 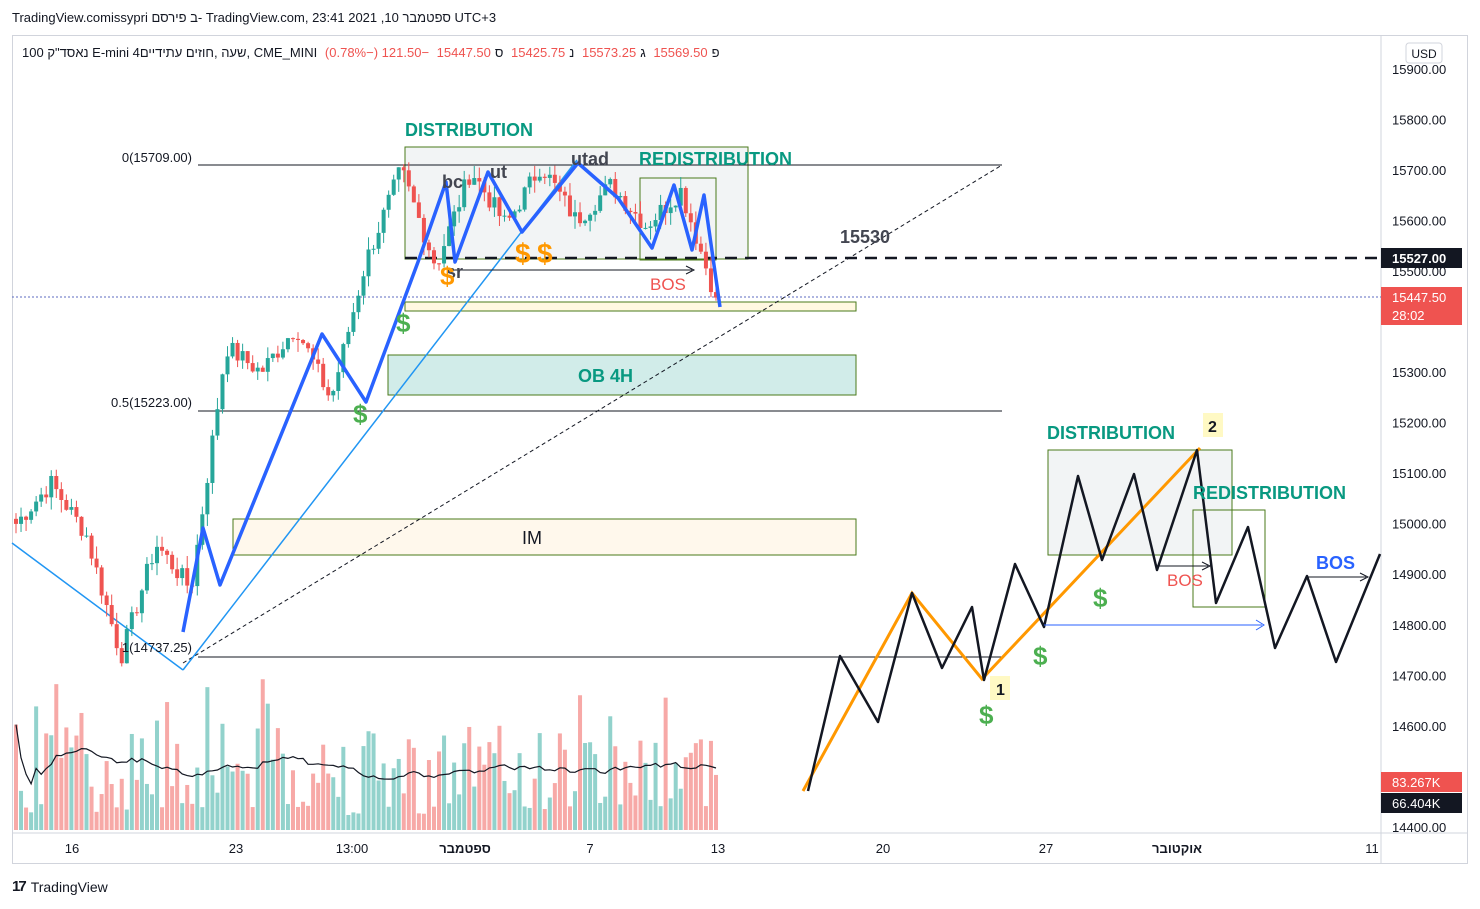 I want to click on open-value: 15569.50, so click(x=680, y=52).